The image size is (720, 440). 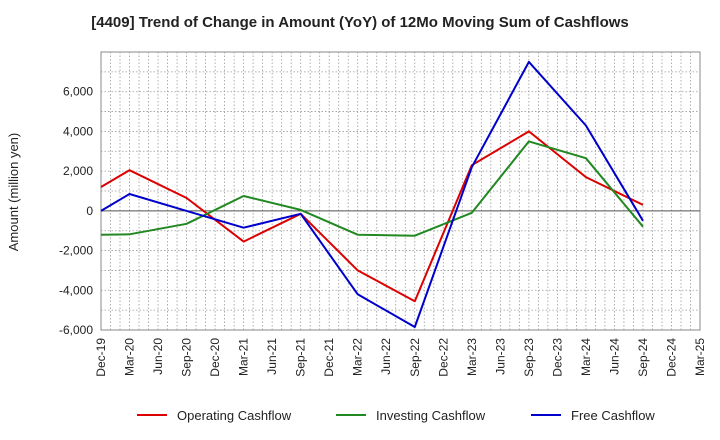 What do you see at coordinates (613, 415) in the screenshot?
I see `legend-label-free: Free Cashflow` at bounding box center [613, 415].